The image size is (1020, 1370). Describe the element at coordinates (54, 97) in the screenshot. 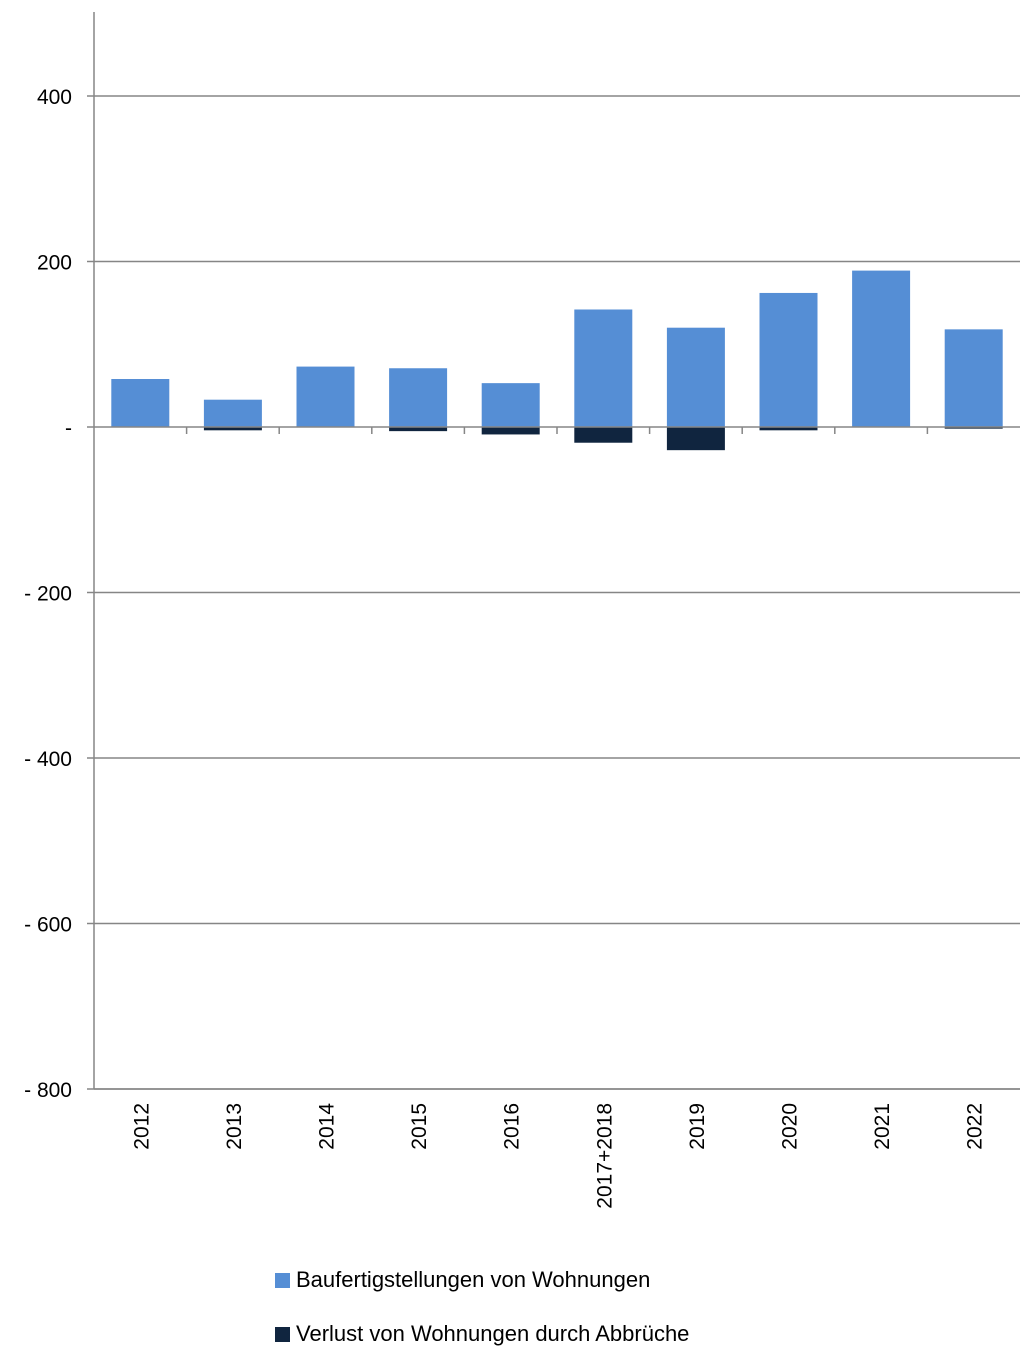

I see `y-tick-label: 400` at that location.